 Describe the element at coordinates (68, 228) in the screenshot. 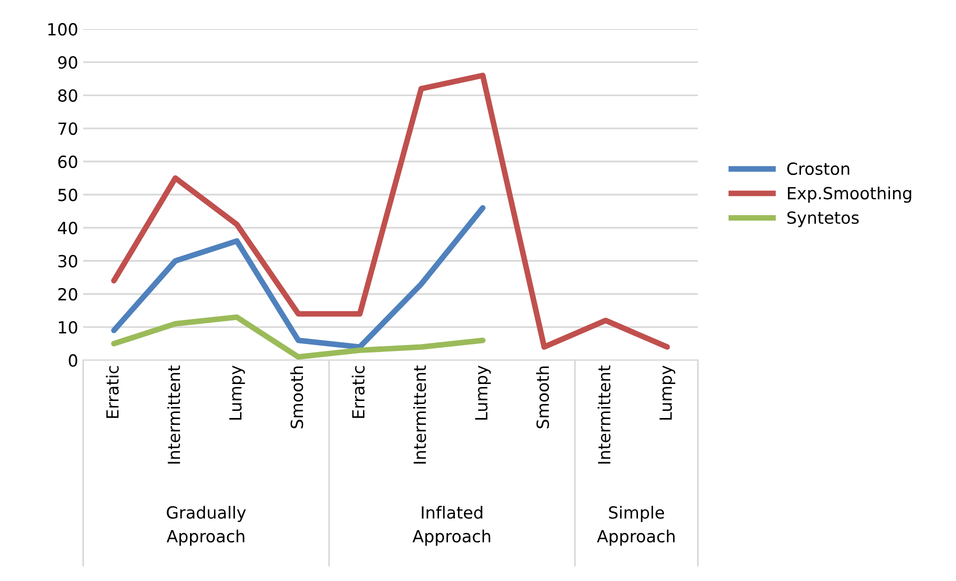

I see `y-tick-label: 40` at that location.